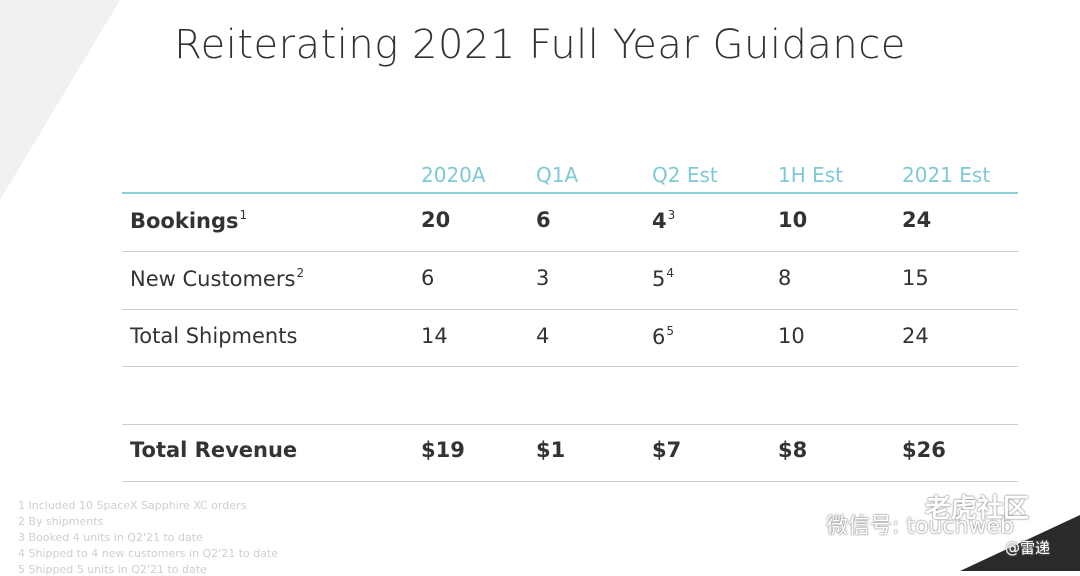  I want to click on text: $19, so click(443, 450).